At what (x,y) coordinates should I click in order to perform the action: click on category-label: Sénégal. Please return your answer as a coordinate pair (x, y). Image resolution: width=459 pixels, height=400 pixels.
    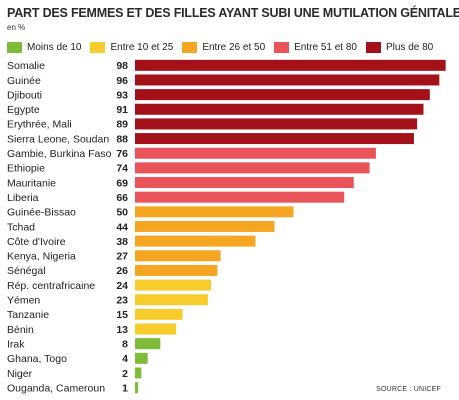
    Looking at the image, I should click on (26, 271).